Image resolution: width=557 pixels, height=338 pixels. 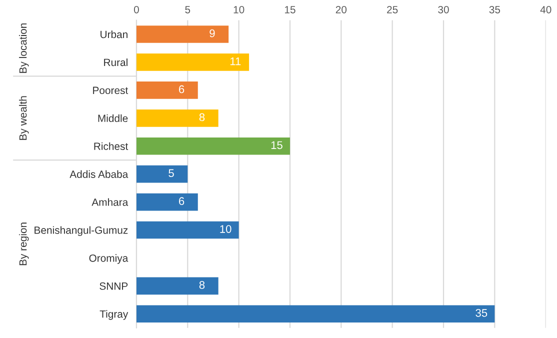 What do you see at coordinates (81, 231) in the screenshot?
I see `y-tick-label: Benishangul-Gumuz` at bounding box center [81, 231].